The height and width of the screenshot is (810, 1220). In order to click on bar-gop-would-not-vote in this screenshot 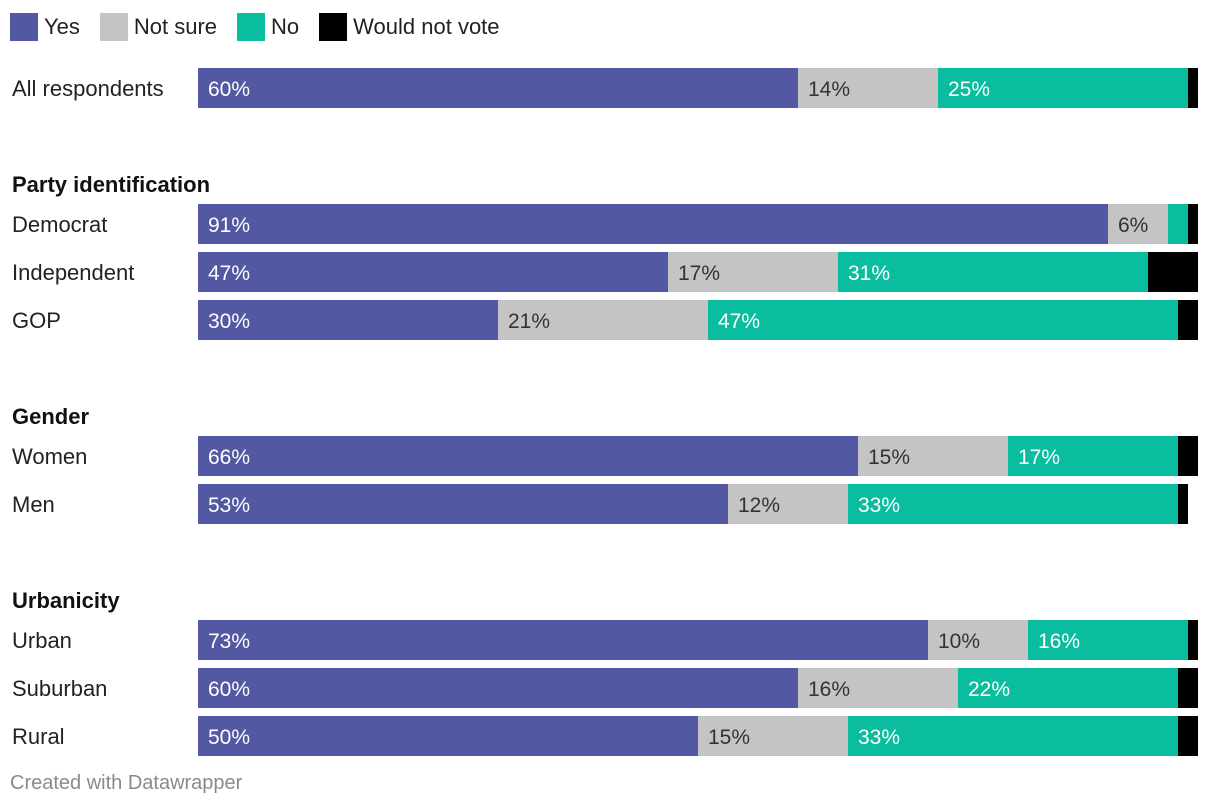, I will do `click(1188, 320)`.